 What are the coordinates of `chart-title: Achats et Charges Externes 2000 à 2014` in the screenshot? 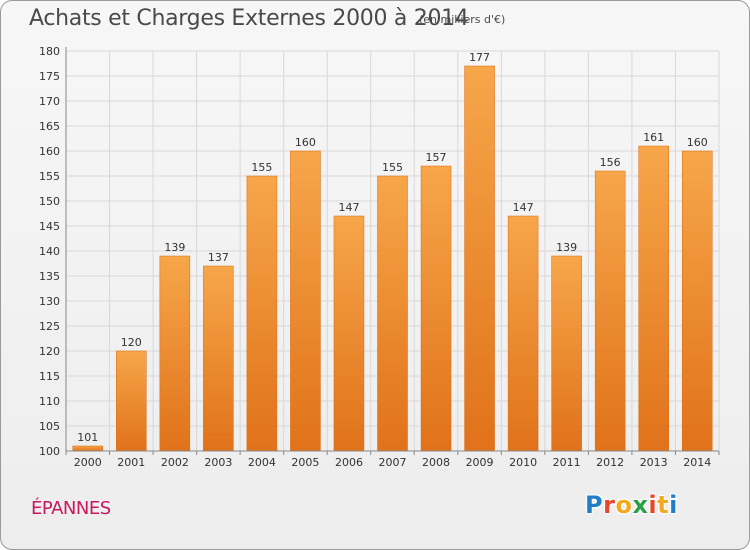 It's located at (249, 18).